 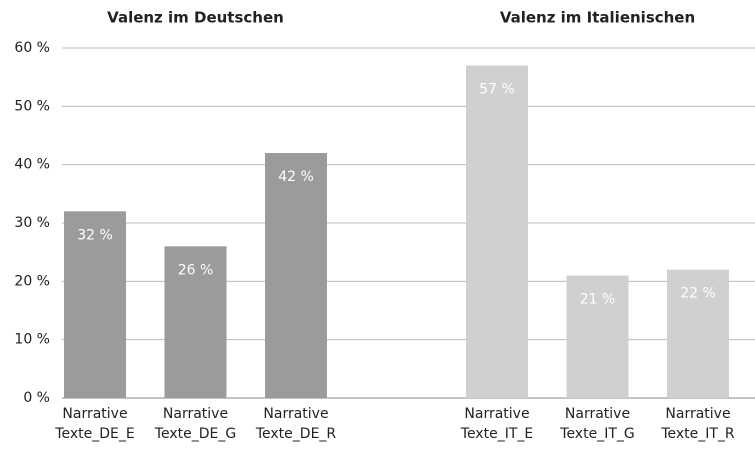 What do you see at coordinates (497, 90) in the screenshot?
I see `value-label: 57 %` at bounding box center [497, 90].